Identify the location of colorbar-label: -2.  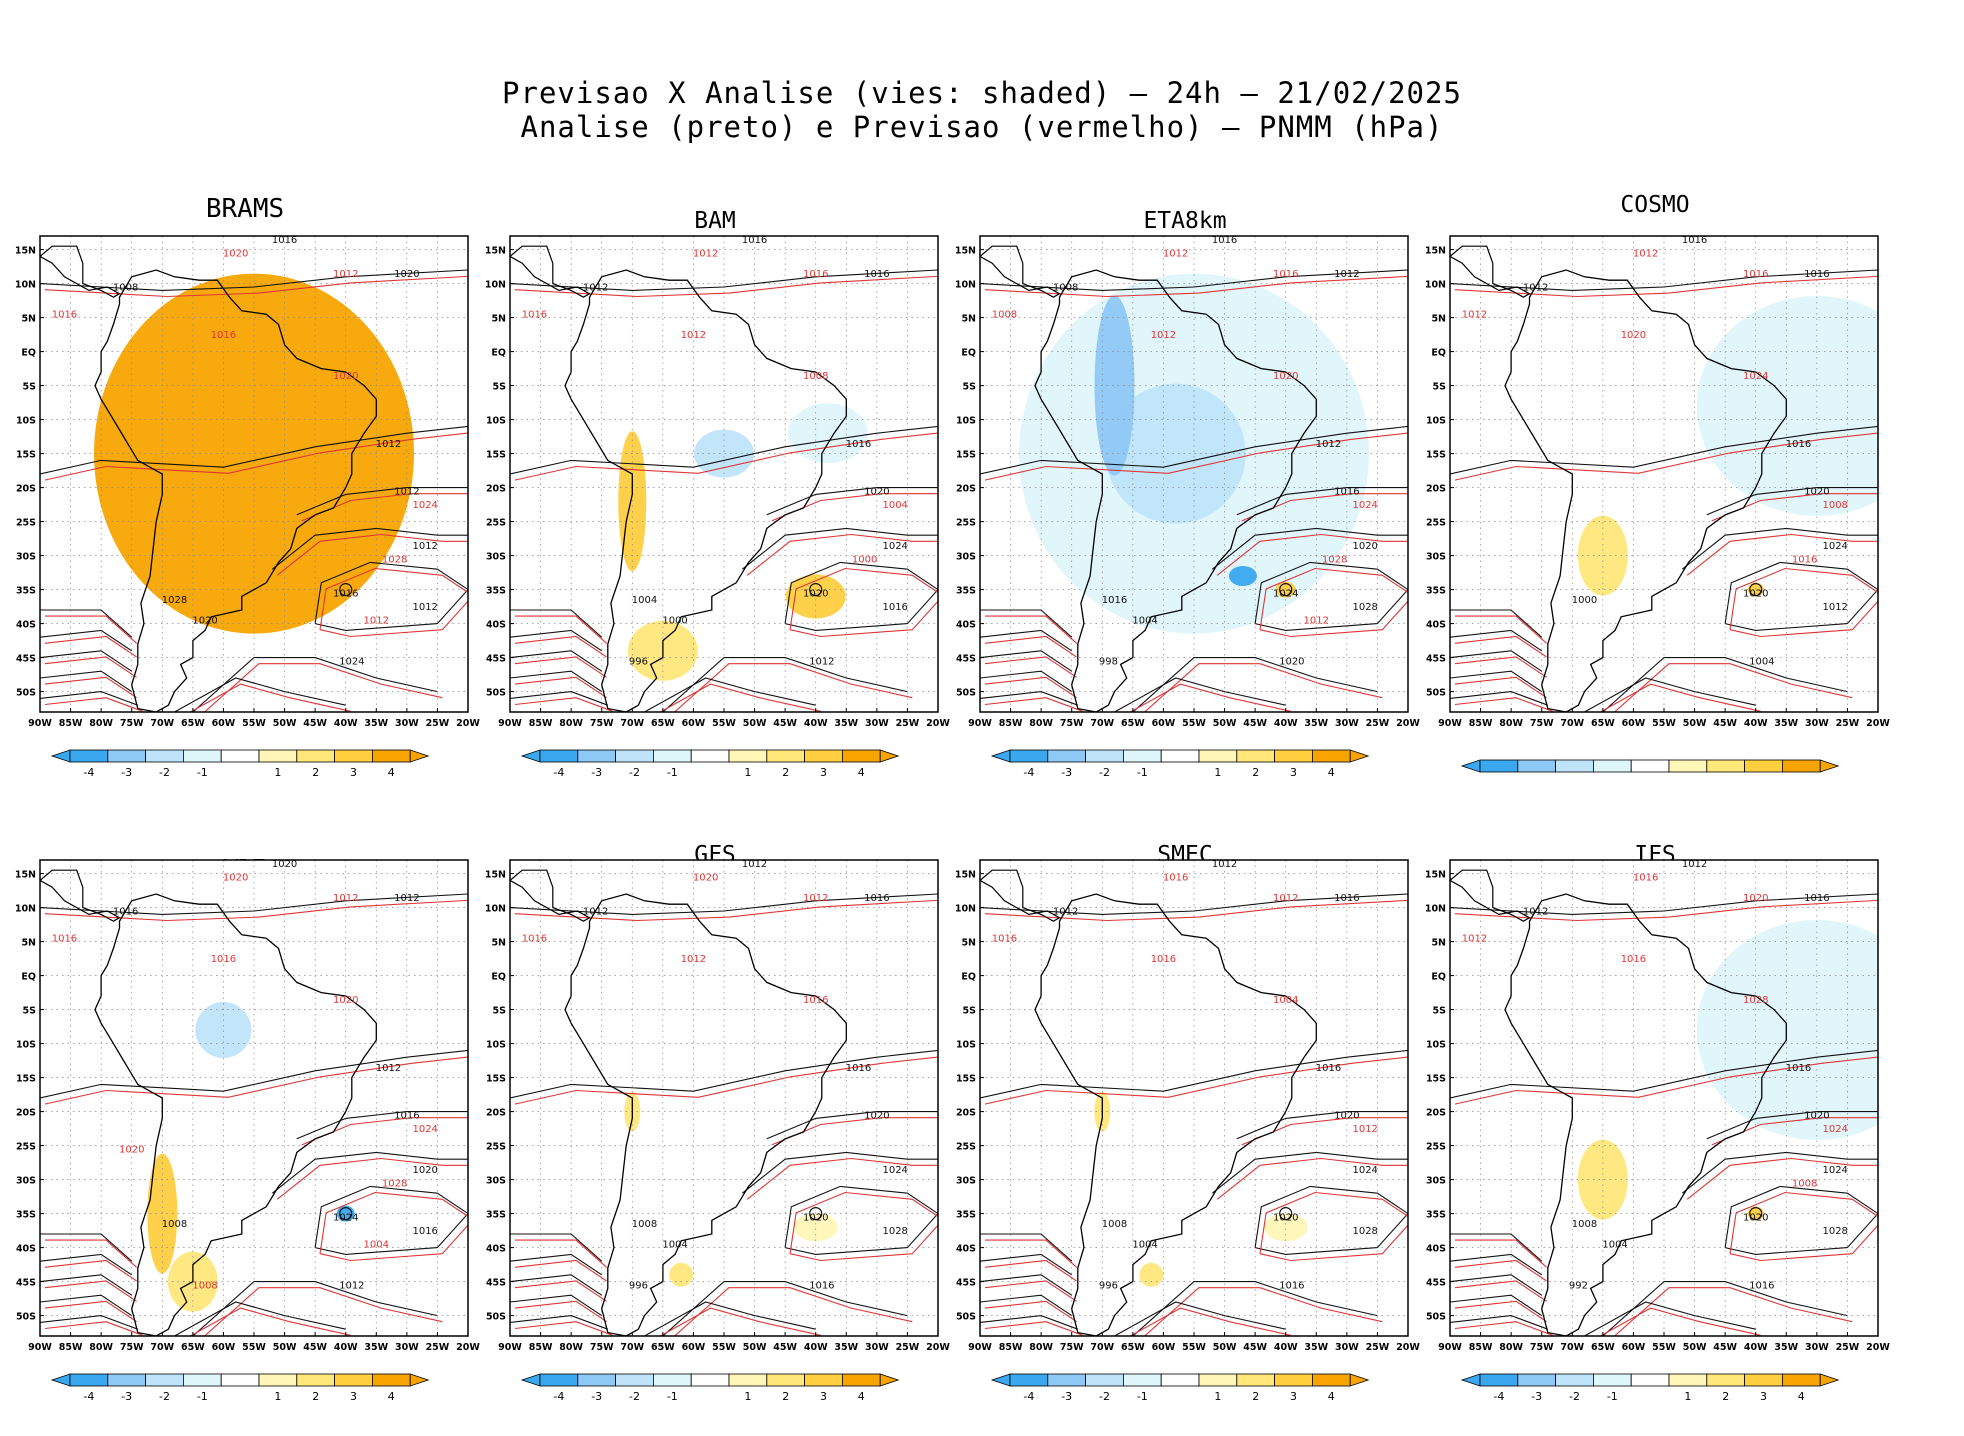
(164, 772).